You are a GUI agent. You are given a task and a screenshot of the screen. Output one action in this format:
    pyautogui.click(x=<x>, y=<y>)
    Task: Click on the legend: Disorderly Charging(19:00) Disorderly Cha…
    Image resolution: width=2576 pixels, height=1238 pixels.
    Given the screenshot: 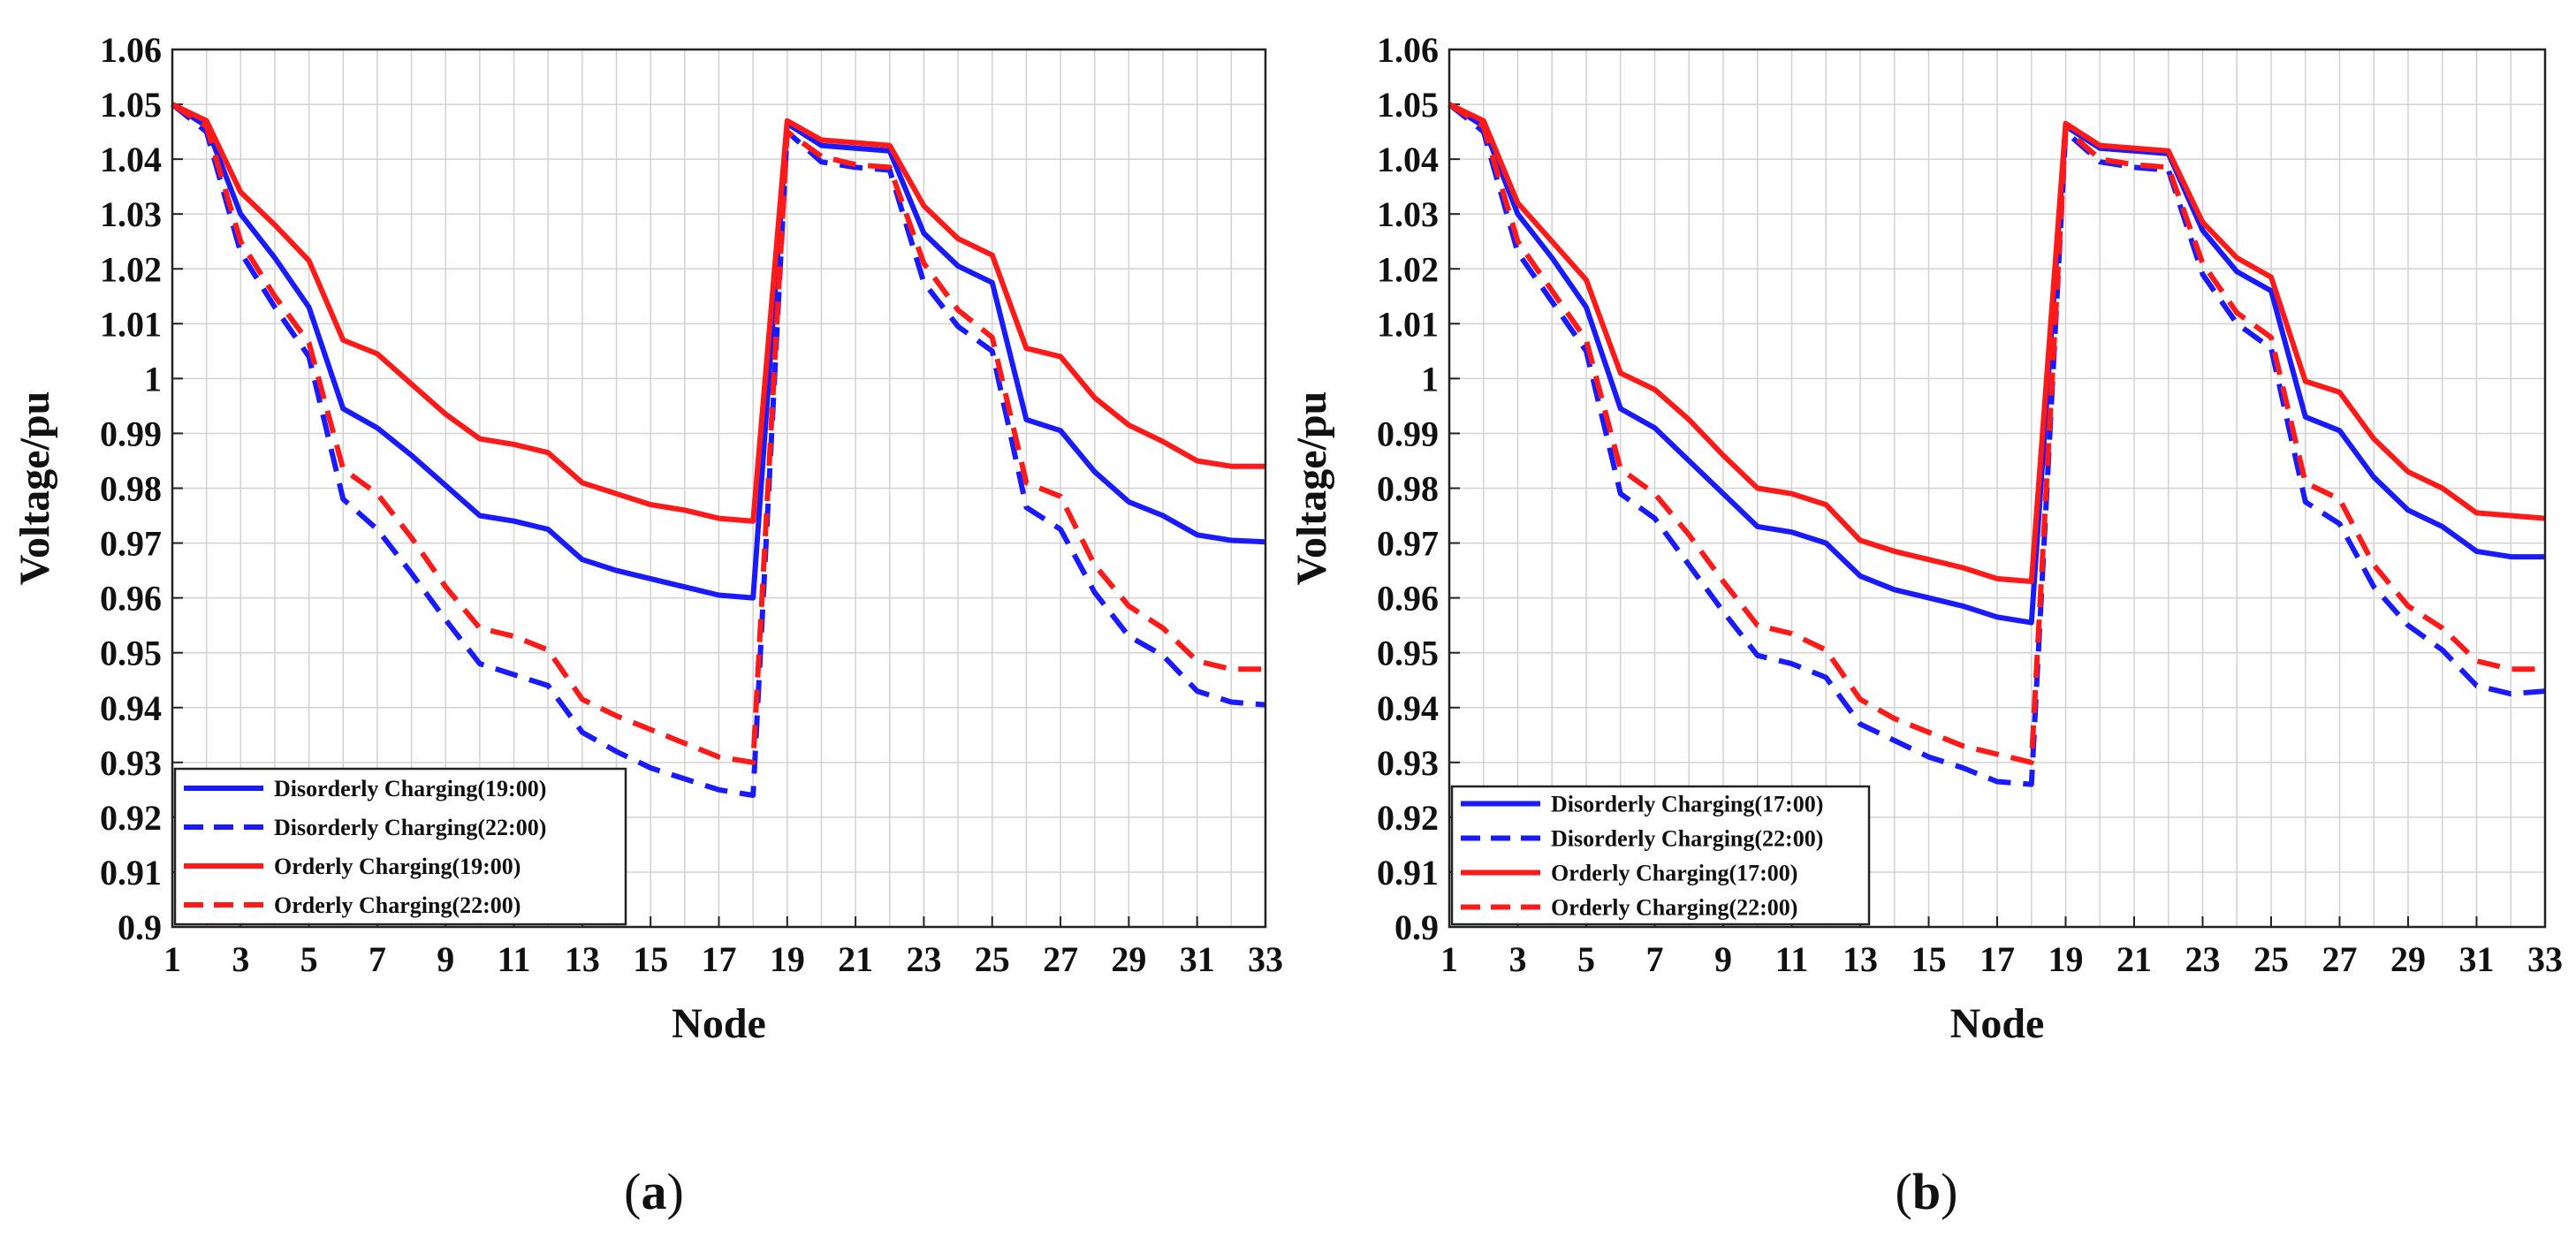 What is the action you would take?
    pyautogui.click(x=400, y=847)
    